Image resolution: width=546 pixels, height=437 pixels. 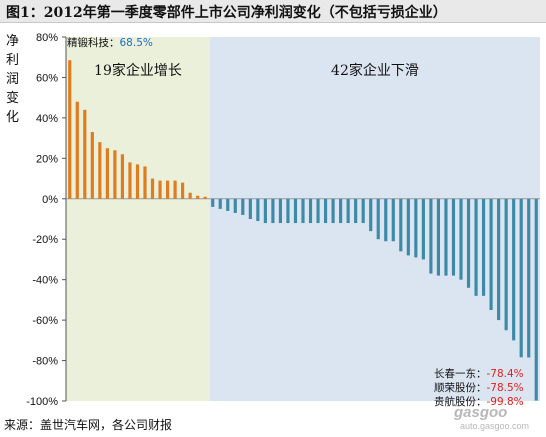 I want to click on annotation-top-company: 精锻科技：68.5%, so click(x=110, y=42).